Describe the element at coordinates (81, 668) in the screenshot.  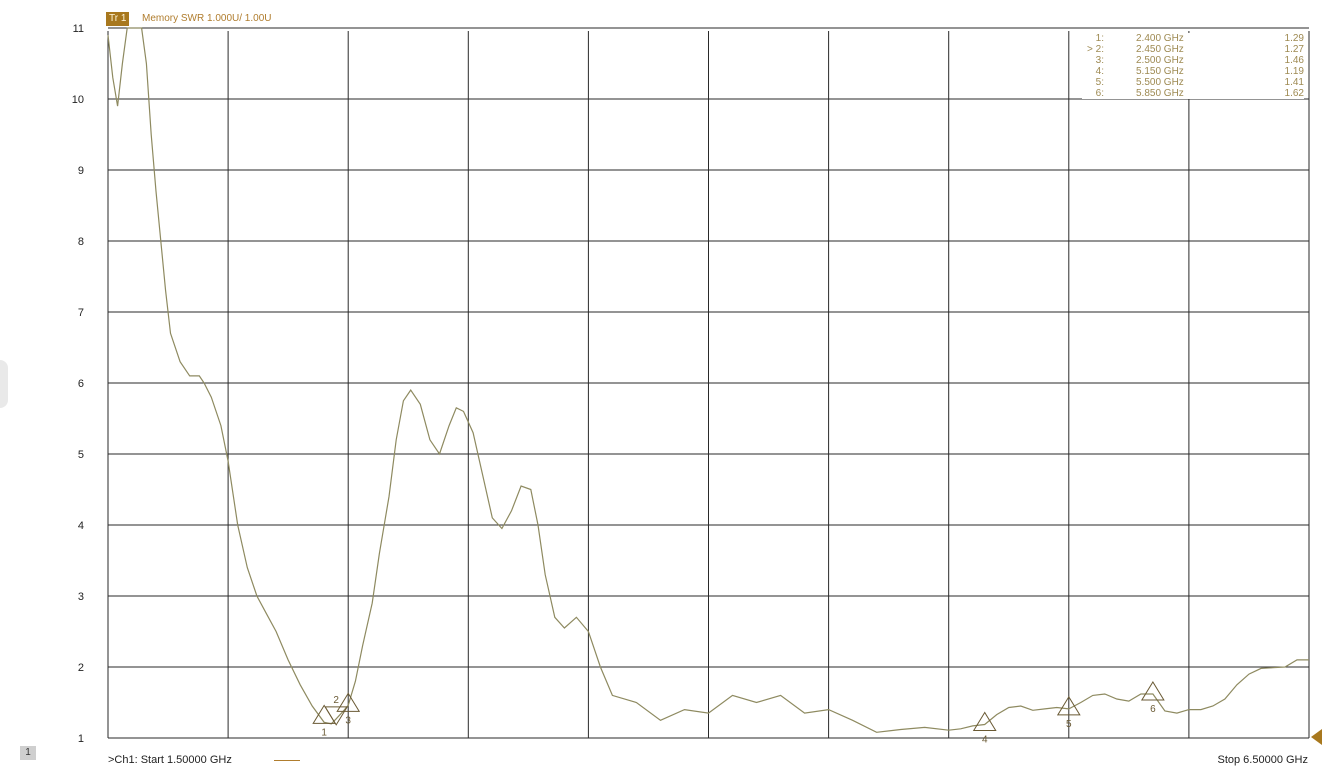
I see `y-tick-label: 2` at that location.